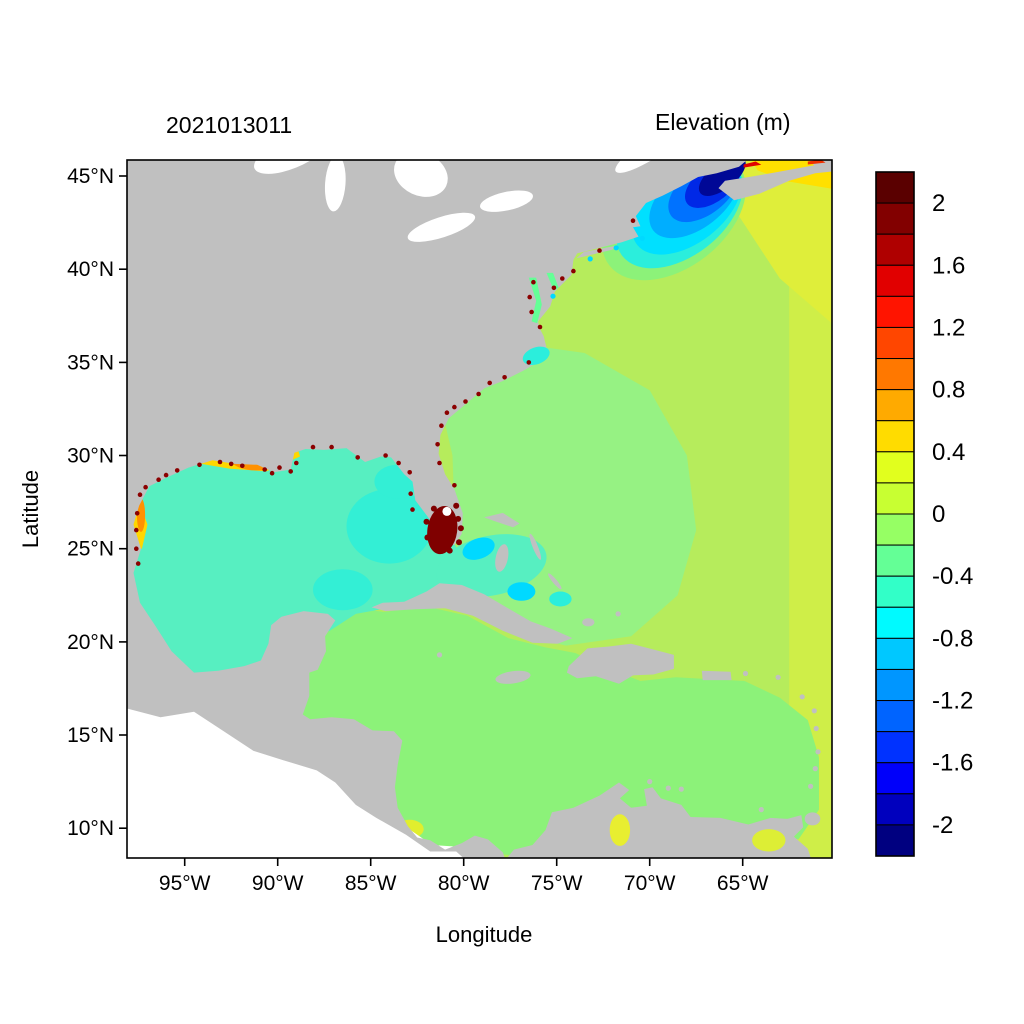 The width and height of the screenshot is (1024, 1024). Describe the element at coordinates (278, 883) in the screenshot. I see `x-tick-label: 90°W` at that location.